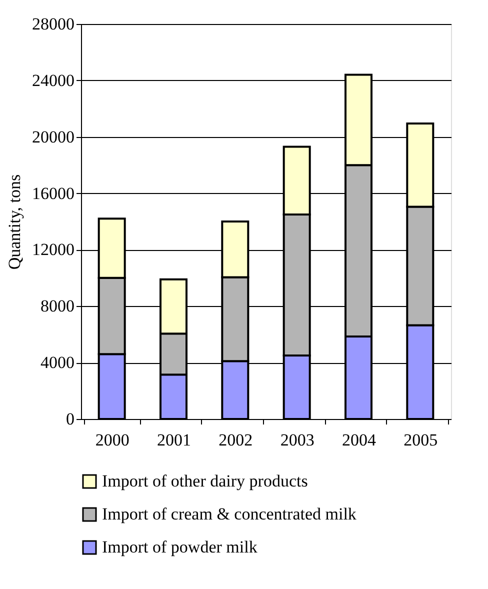 This screenshot has height=589, width=488. Describe the element at coordinates (14, 222) in the screenshot. I see `y-axis-title: Quantity, tons` at that location.